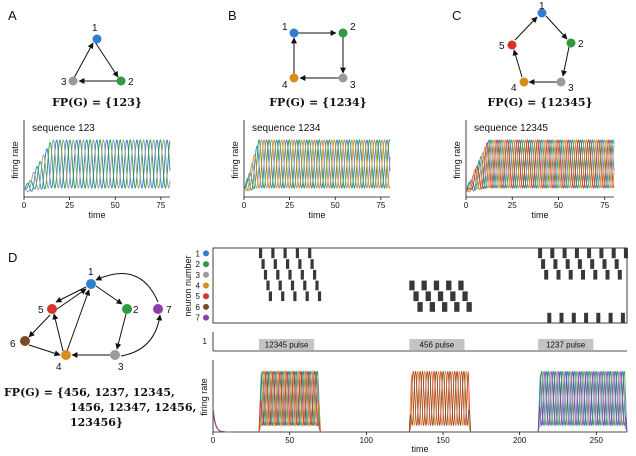 The width and height of the screenshot is (636, 456). Describe the element at coordinates (466, 205) in the screenshot. I see `x-tick-label-c-0: 0` at that location.